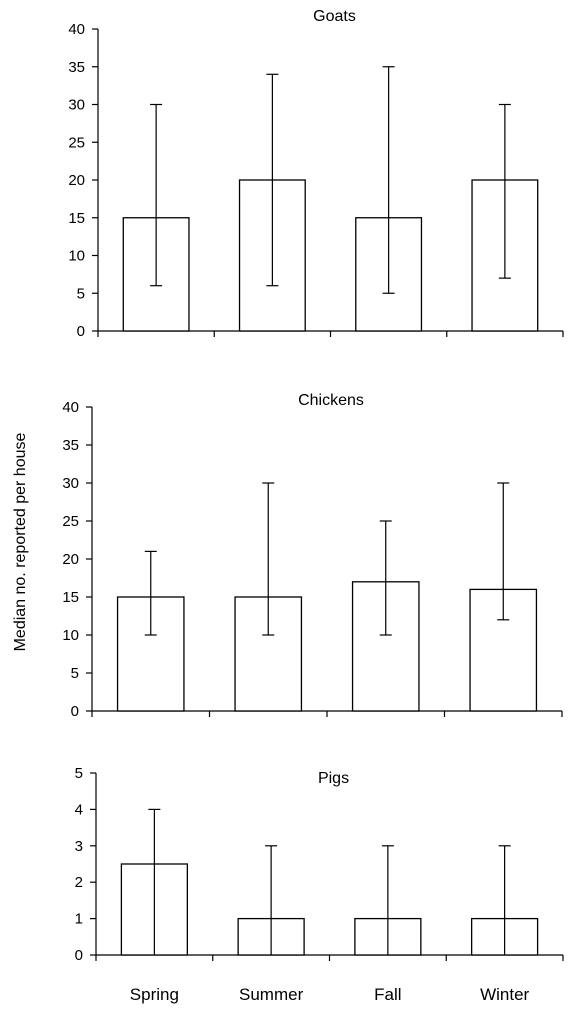  What do you see at coordinates (70, 521) in the screenshot?
I see `chickens-y-tick-label: 25` at bounding box center [70, 521].